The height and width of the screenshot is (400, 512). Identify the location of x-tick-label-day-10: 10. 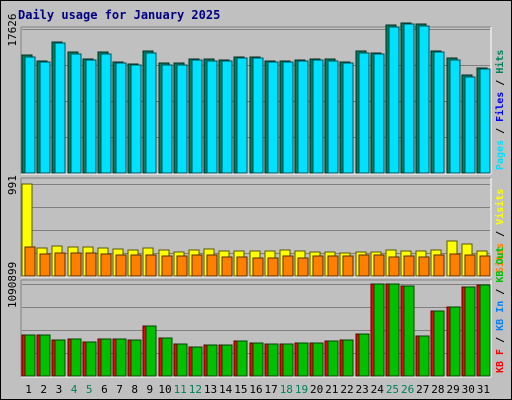
(164, 389).